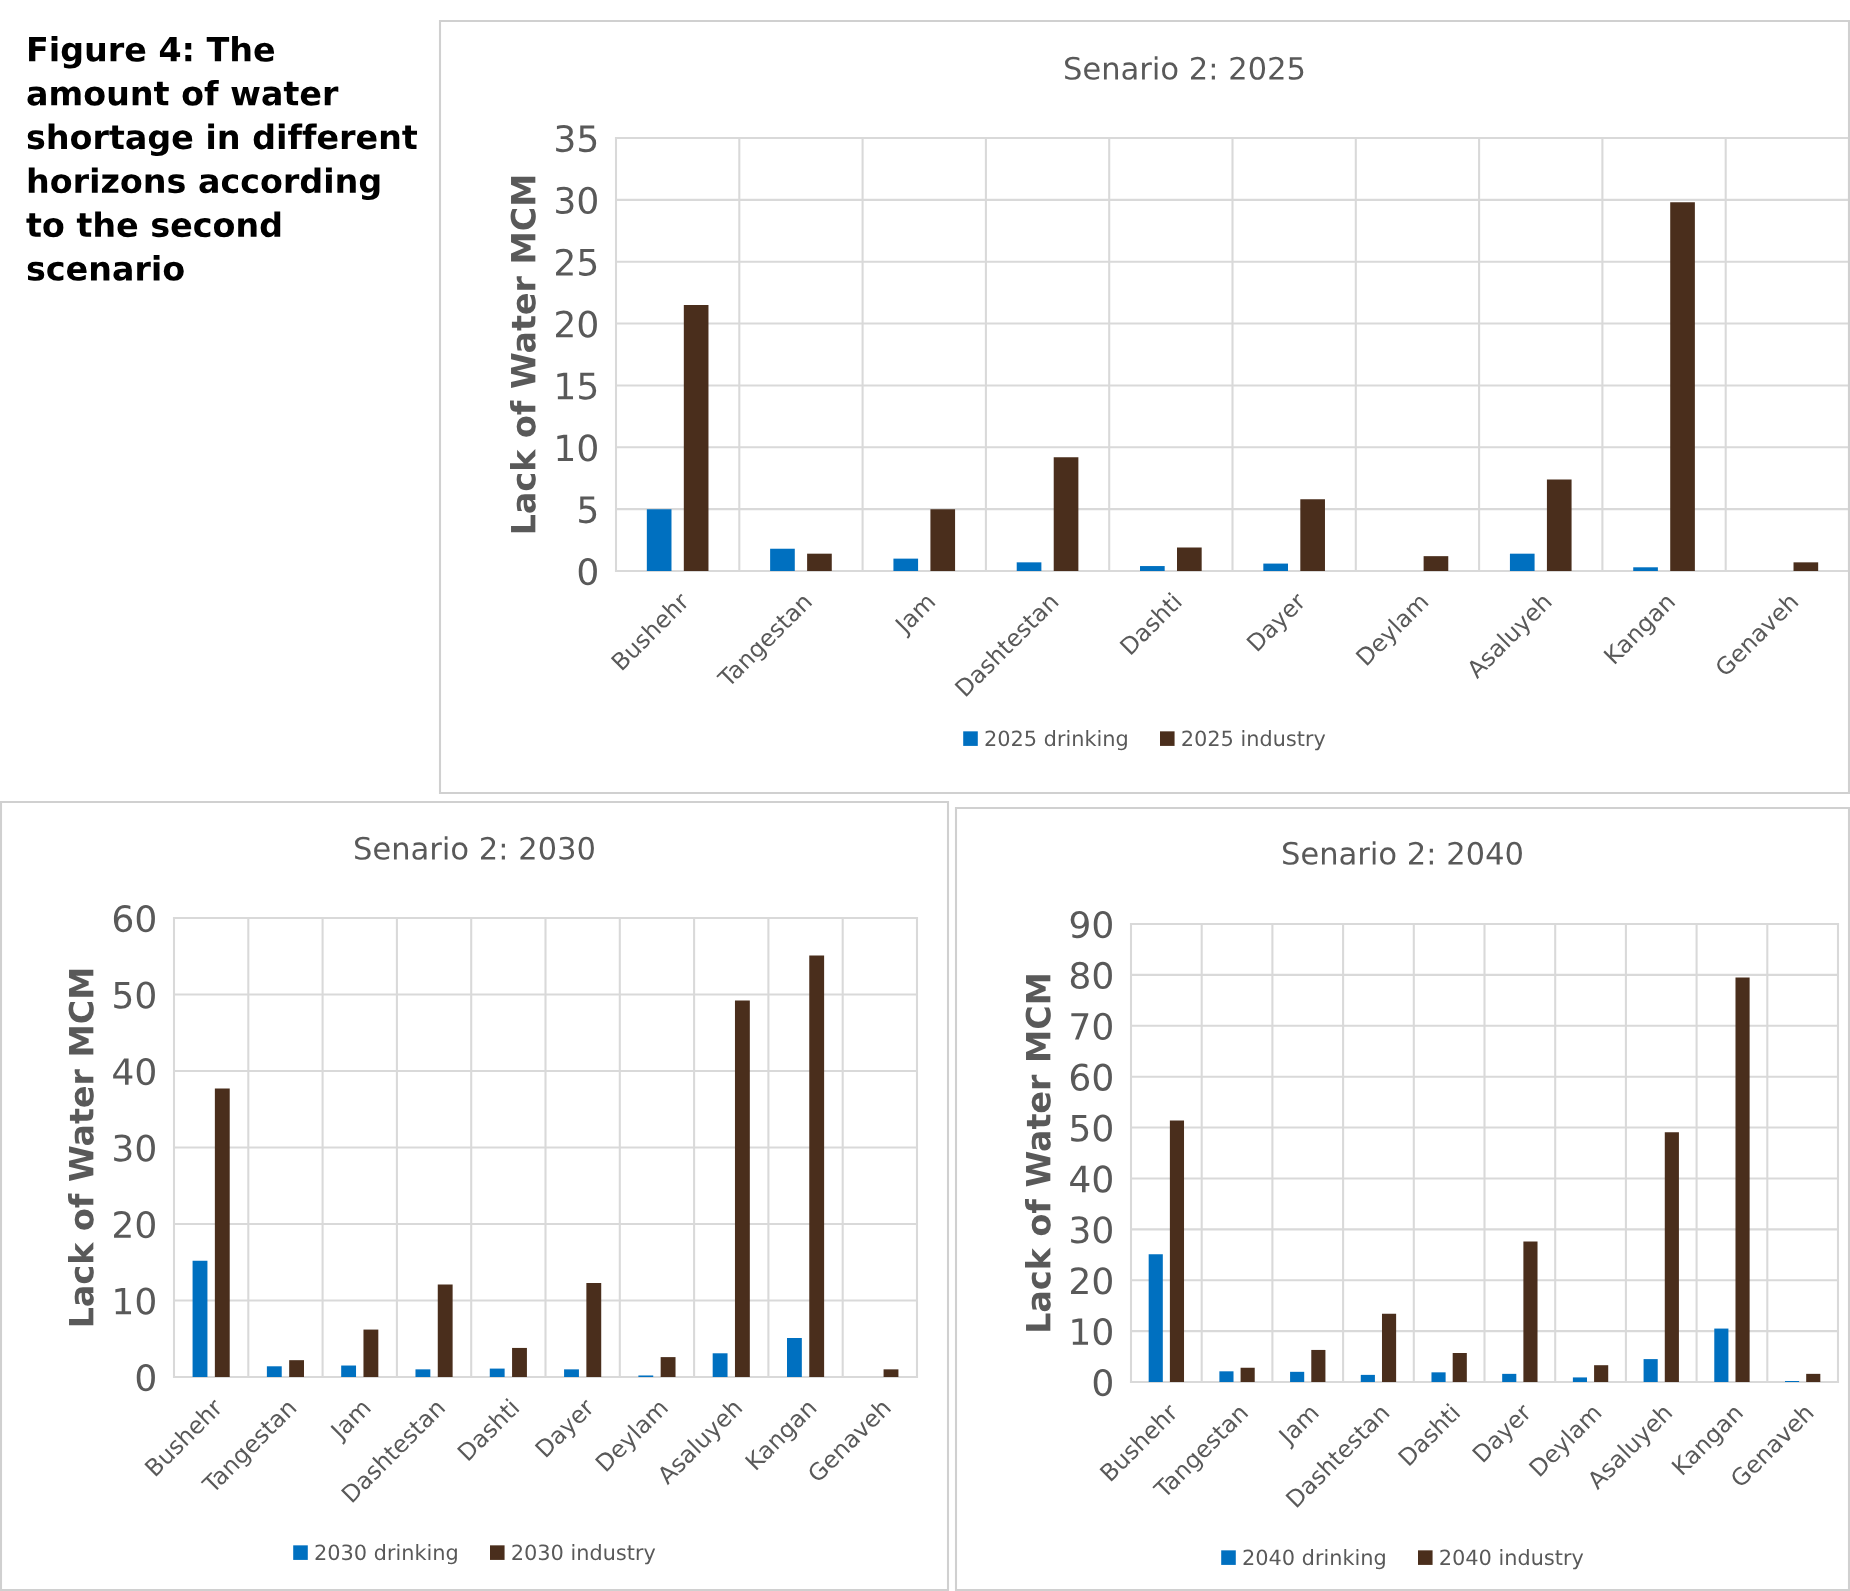 This screenshot has width=1850, height=1591. What do you see at coordinates (577, 386) in the screenshot?
I see `y-tick-label: 15` at bounding box center [577, 386].